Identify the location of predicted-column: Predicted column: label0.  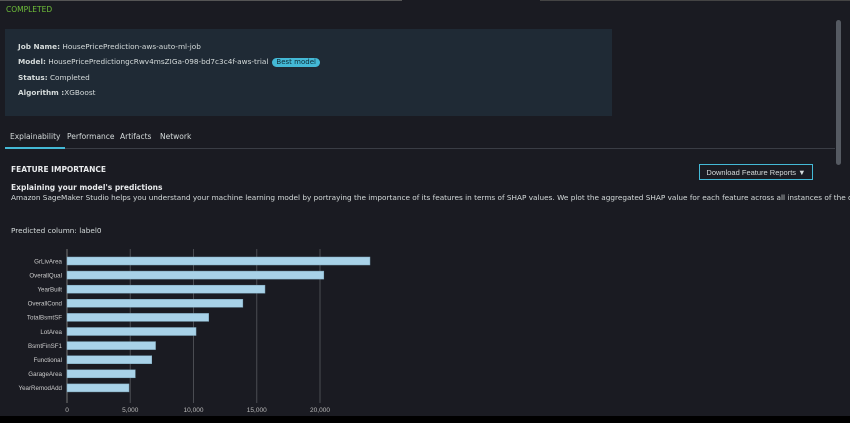
(56, 230).